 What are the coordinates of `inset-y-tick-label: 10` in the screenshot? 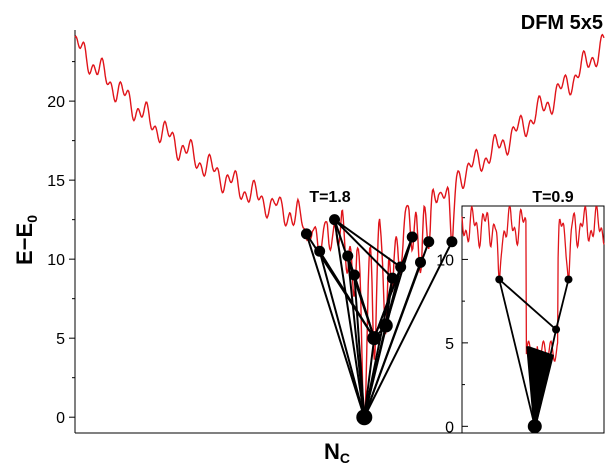 It's located at (445, 260).